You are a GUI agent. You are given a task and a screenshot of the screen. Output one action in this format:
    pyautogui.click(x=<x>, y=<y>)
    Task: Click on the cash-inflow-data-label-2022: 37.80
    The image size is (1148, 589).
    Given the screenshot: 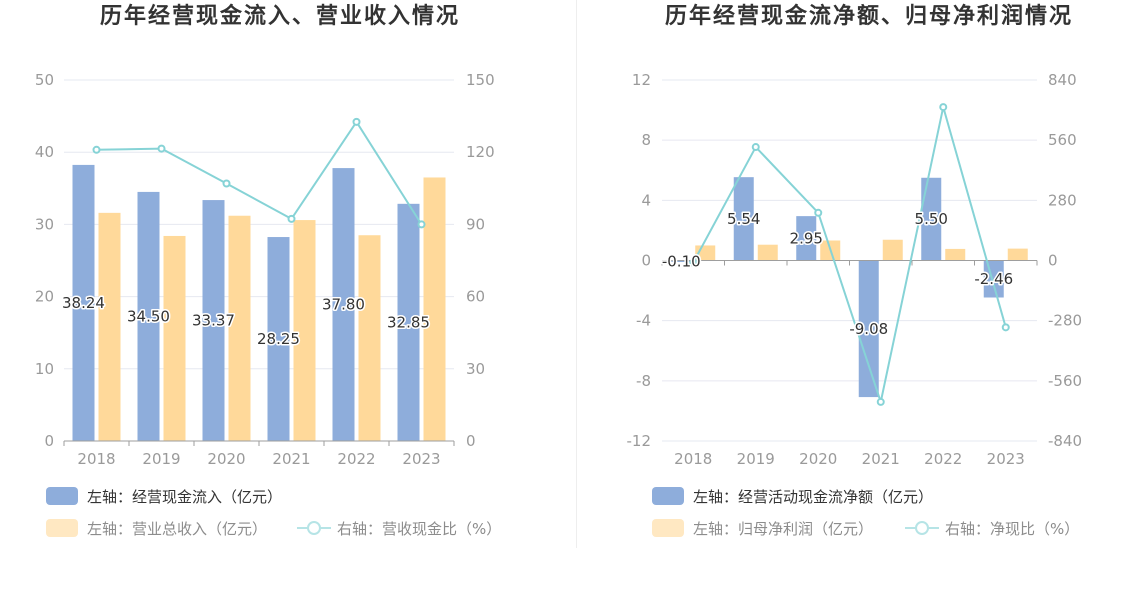 What is the action you would take?
    pyautogui.click(x=343, y=305)
    